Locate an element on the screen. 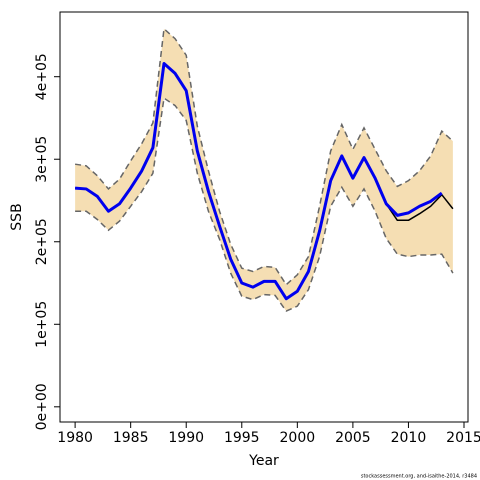  x-tick-label: 2000 is located at coordinates (298, 438).